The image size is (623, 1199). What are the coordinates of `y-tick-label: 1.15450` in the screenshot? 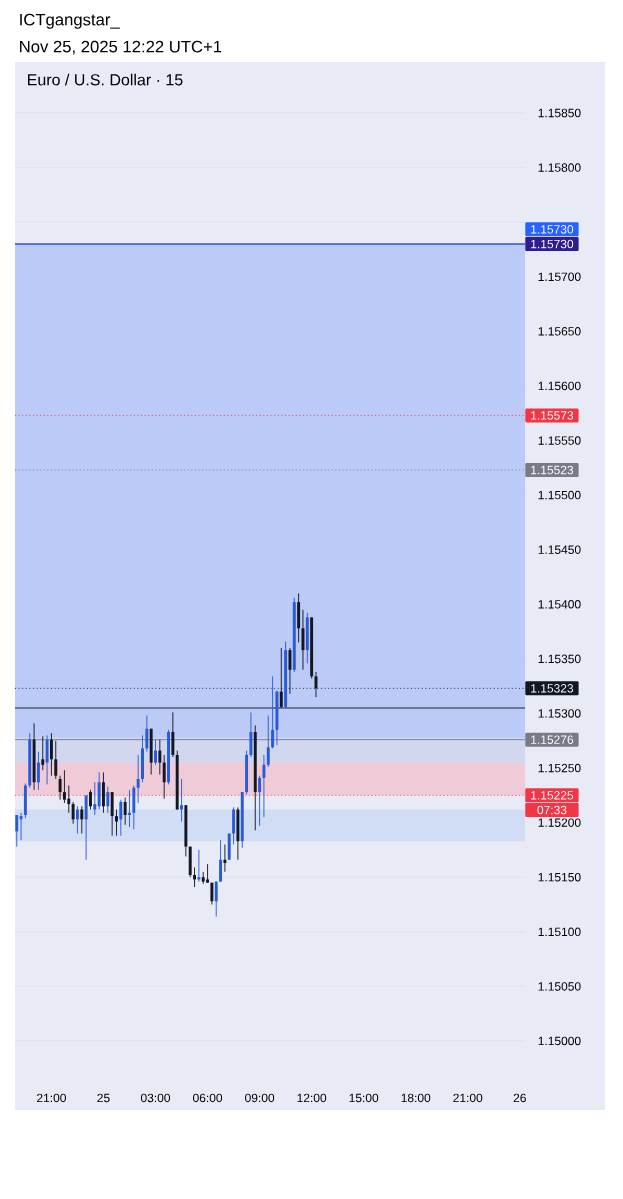 It's located at (559, 549).